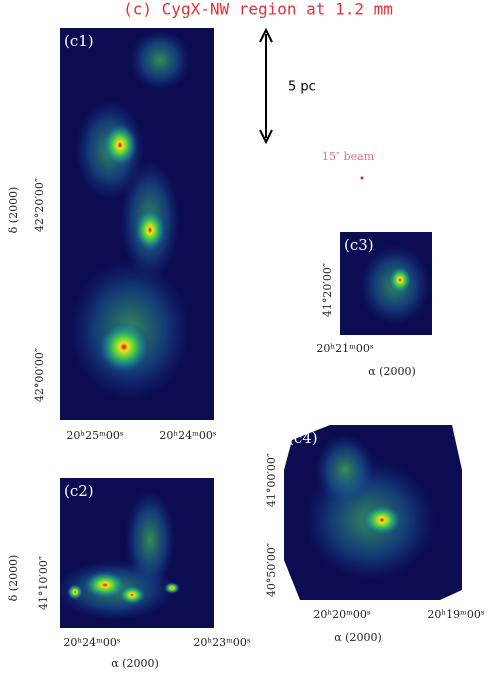 The width and height of the screenshot is (491, 693). What do you see at coordinates (39, 375) in the screenshot?
I see `y-tick-label: 42°00′00″` at bounding box center [39, 375].